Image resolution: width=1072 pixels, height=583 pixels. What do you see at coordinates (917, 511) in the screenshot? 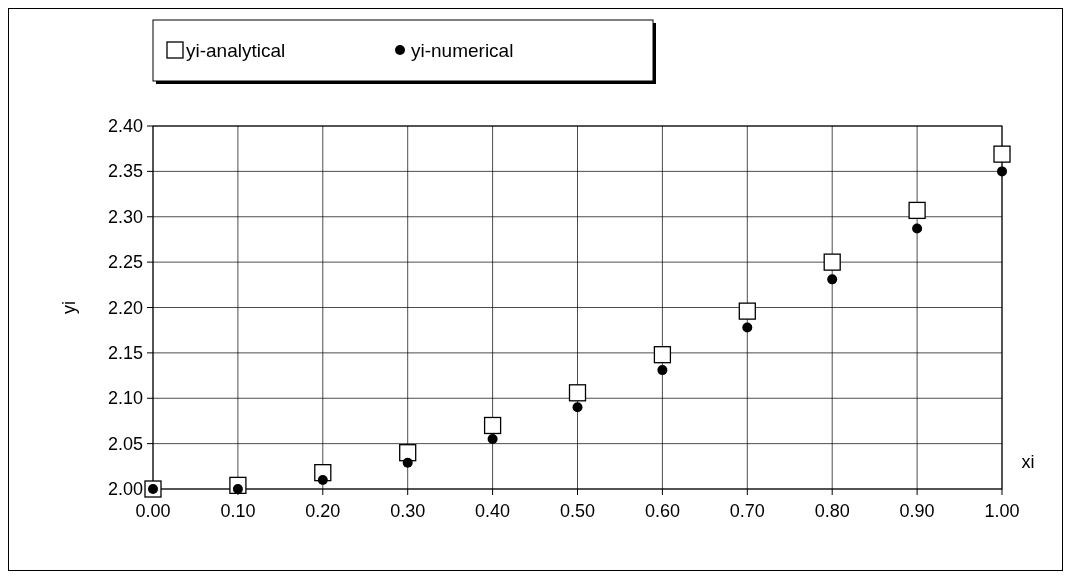
I see `x-tick-label: 0.90` at bounding box center [917, 511].